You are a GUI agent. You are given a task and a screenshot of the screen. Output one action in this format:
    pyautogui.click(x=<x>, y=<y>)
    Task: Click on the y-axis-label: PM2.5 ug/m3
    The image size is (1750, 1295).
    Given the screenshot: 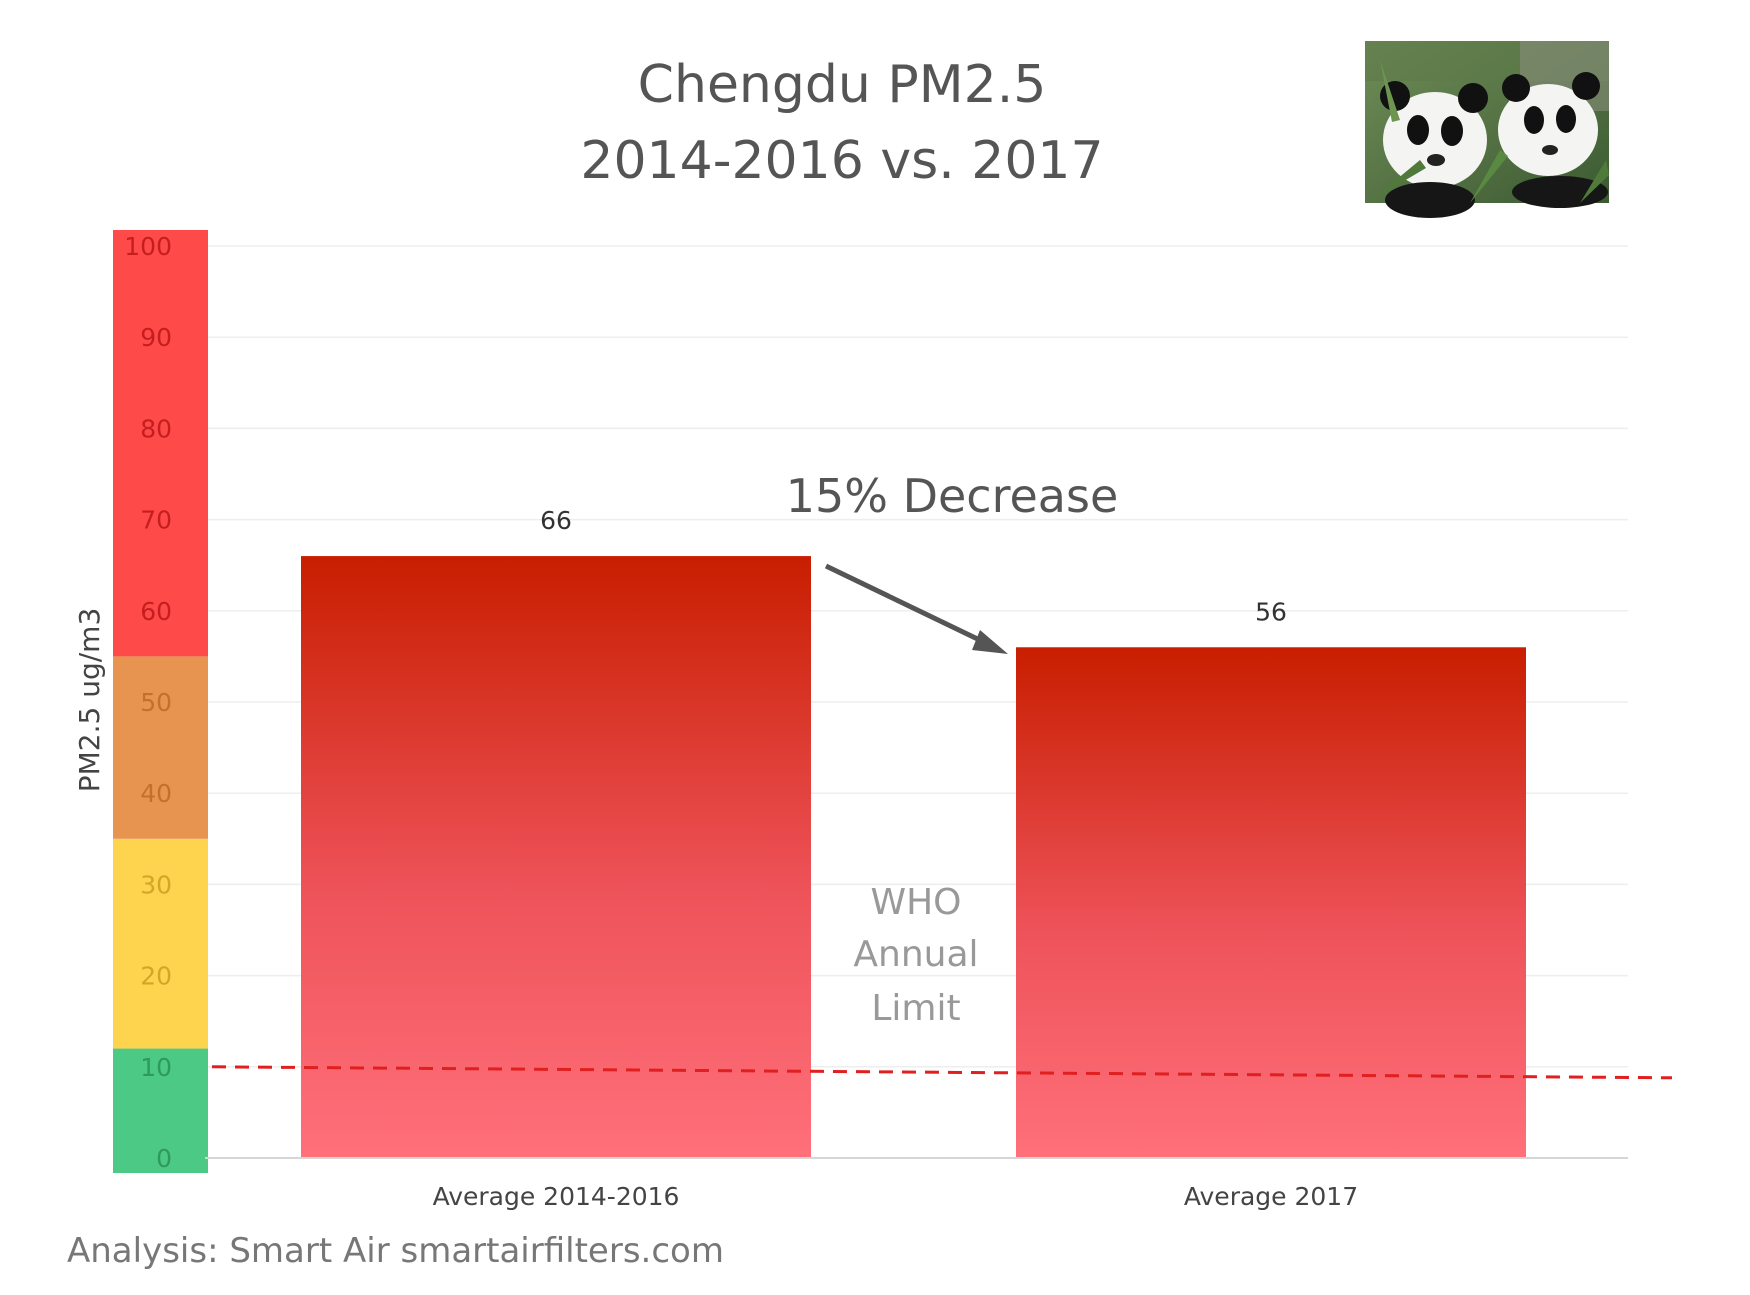 What is the action you would take?
    pyautogui.click(x=89, y=700)
    